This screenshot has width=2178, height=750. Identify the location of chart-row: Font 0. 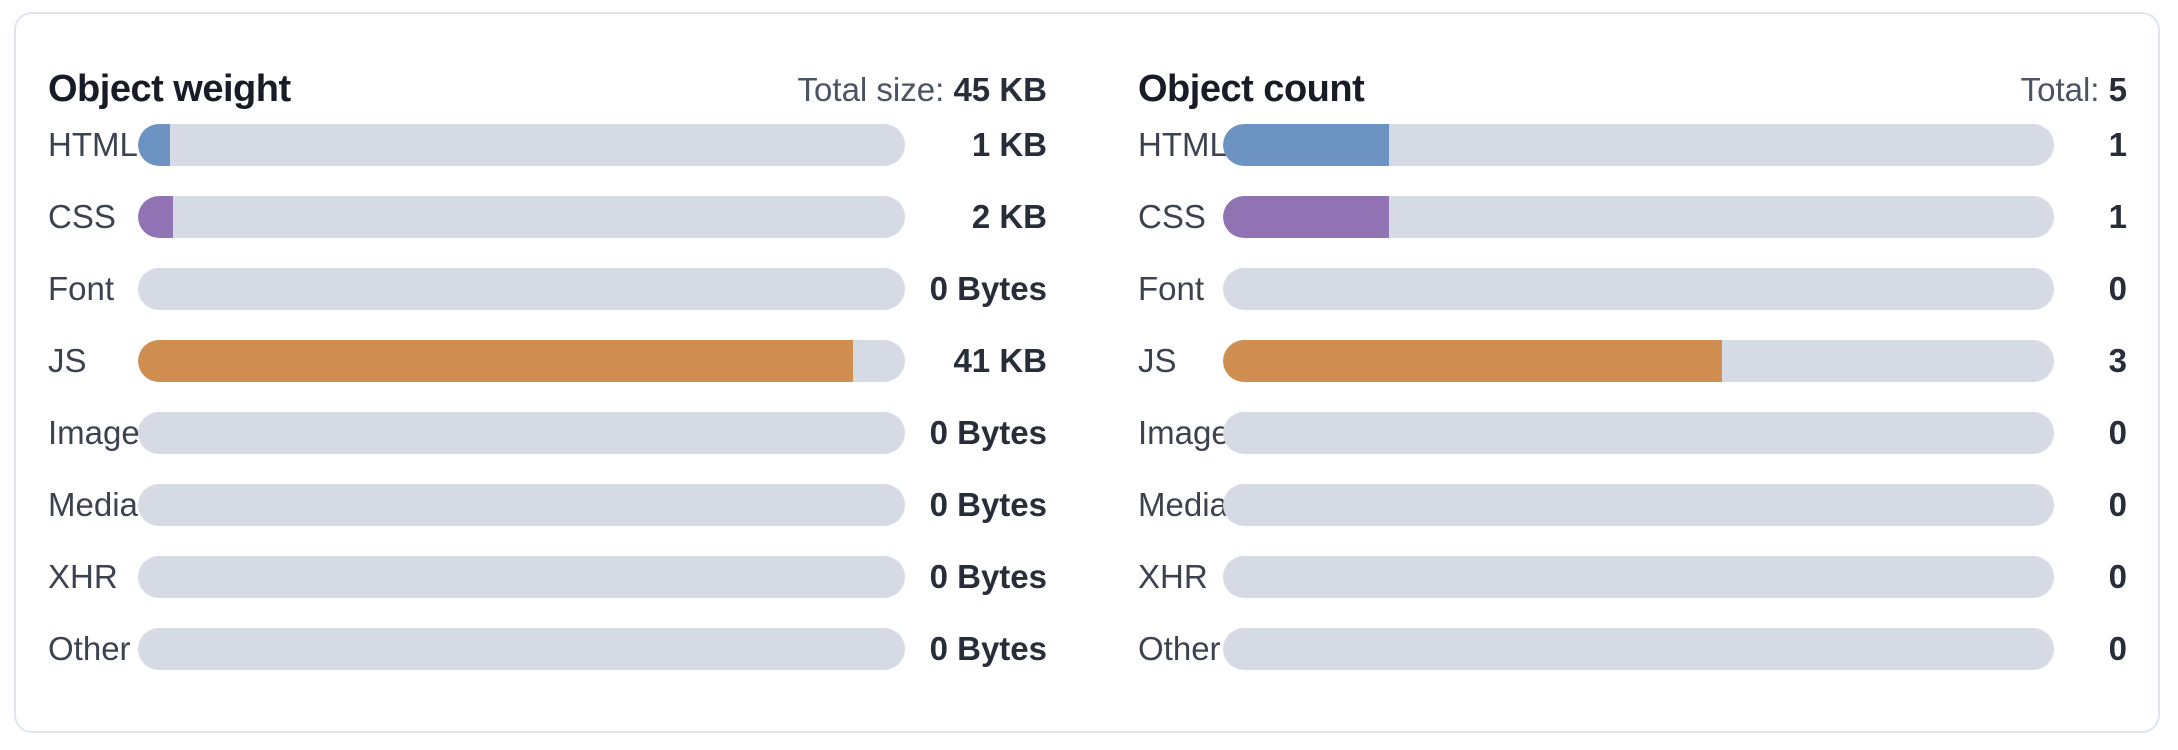
(1632, 289).